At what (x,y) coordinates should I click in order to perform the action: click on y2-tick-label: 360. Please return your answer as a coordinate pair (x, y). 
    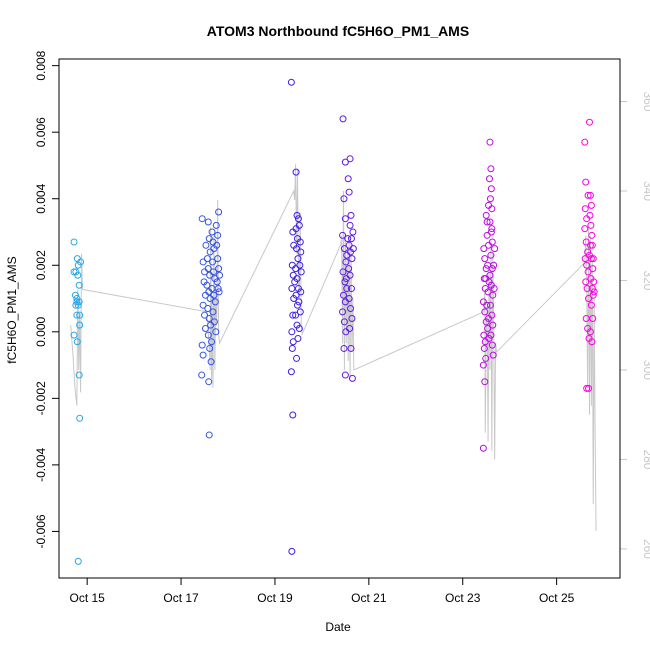
    Looking at the image, I should click on (645, 101).